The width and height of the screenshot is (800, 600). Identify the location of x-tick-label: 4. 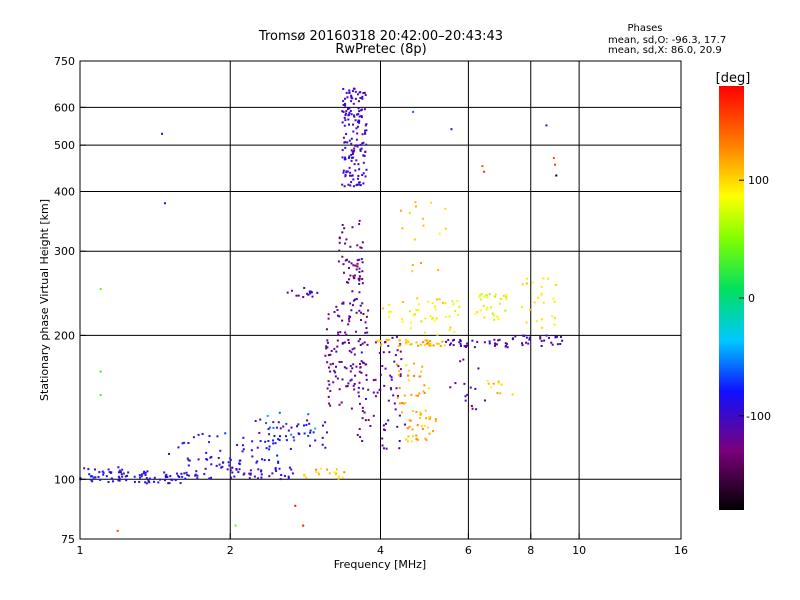
(380, 550).